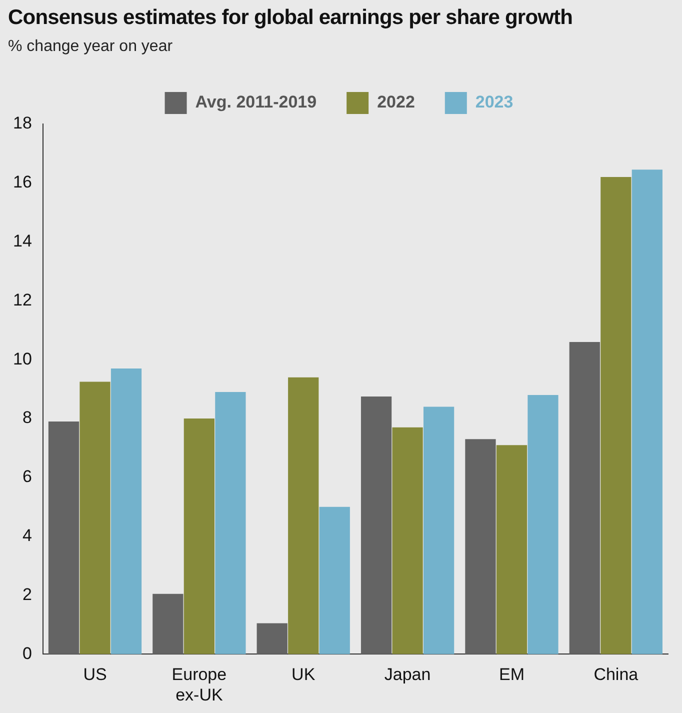 The height and width of the screenshot is (713, 682). What do you see at coordinates (27, 536) in the screenshot?
I see `y-tick-label: 4` at bounding box center [27, 536].